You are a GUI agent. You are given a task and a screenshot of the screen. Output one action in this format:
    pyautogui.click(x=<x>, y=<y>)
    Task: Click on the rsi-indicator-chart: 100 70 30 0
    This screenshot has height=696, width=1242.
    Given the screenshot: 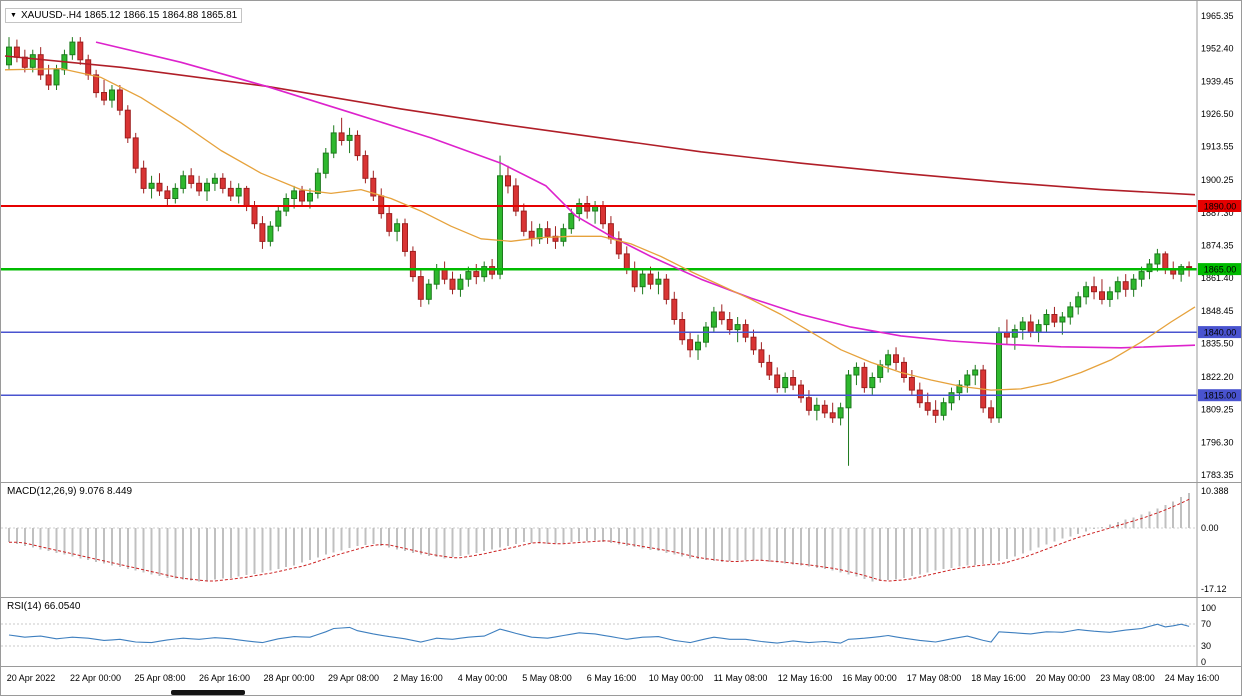 What is the action you would take?
    pyautogui.click(x=621, y=632)
    